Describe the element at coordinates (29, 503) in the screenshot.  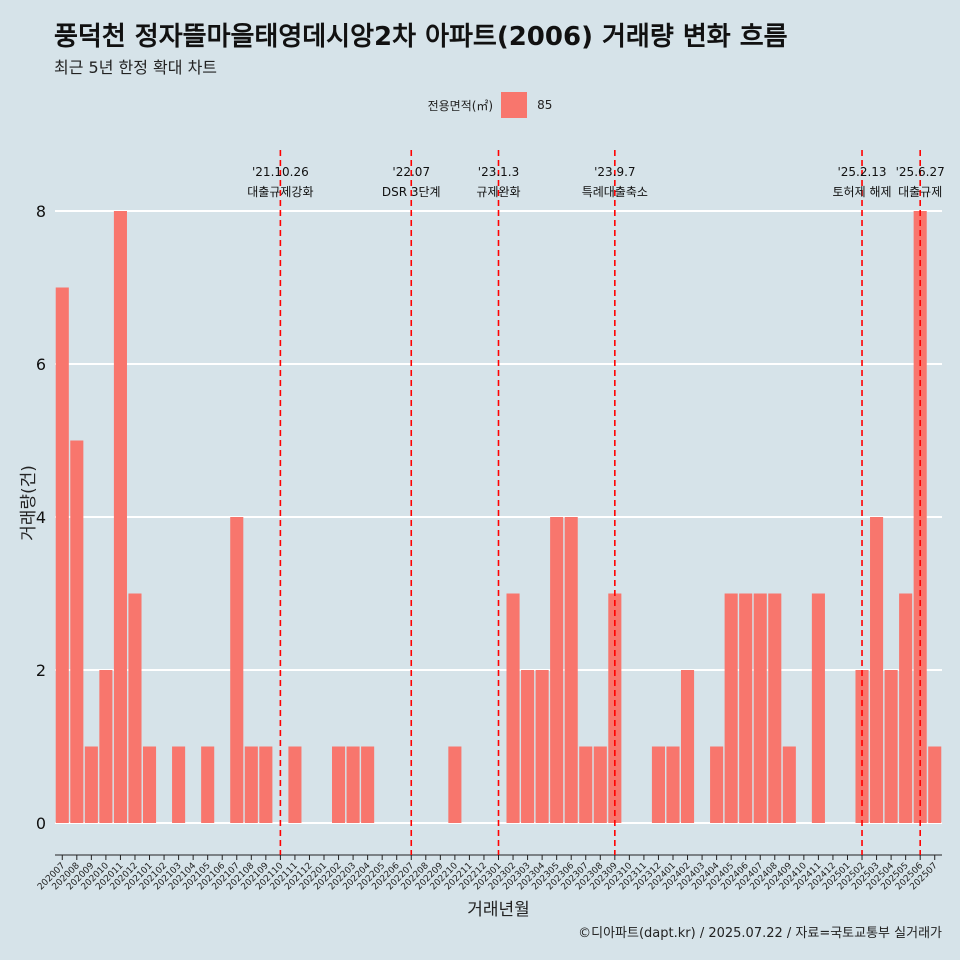
I see `y-axis-title: 거래량(건)` at that location.